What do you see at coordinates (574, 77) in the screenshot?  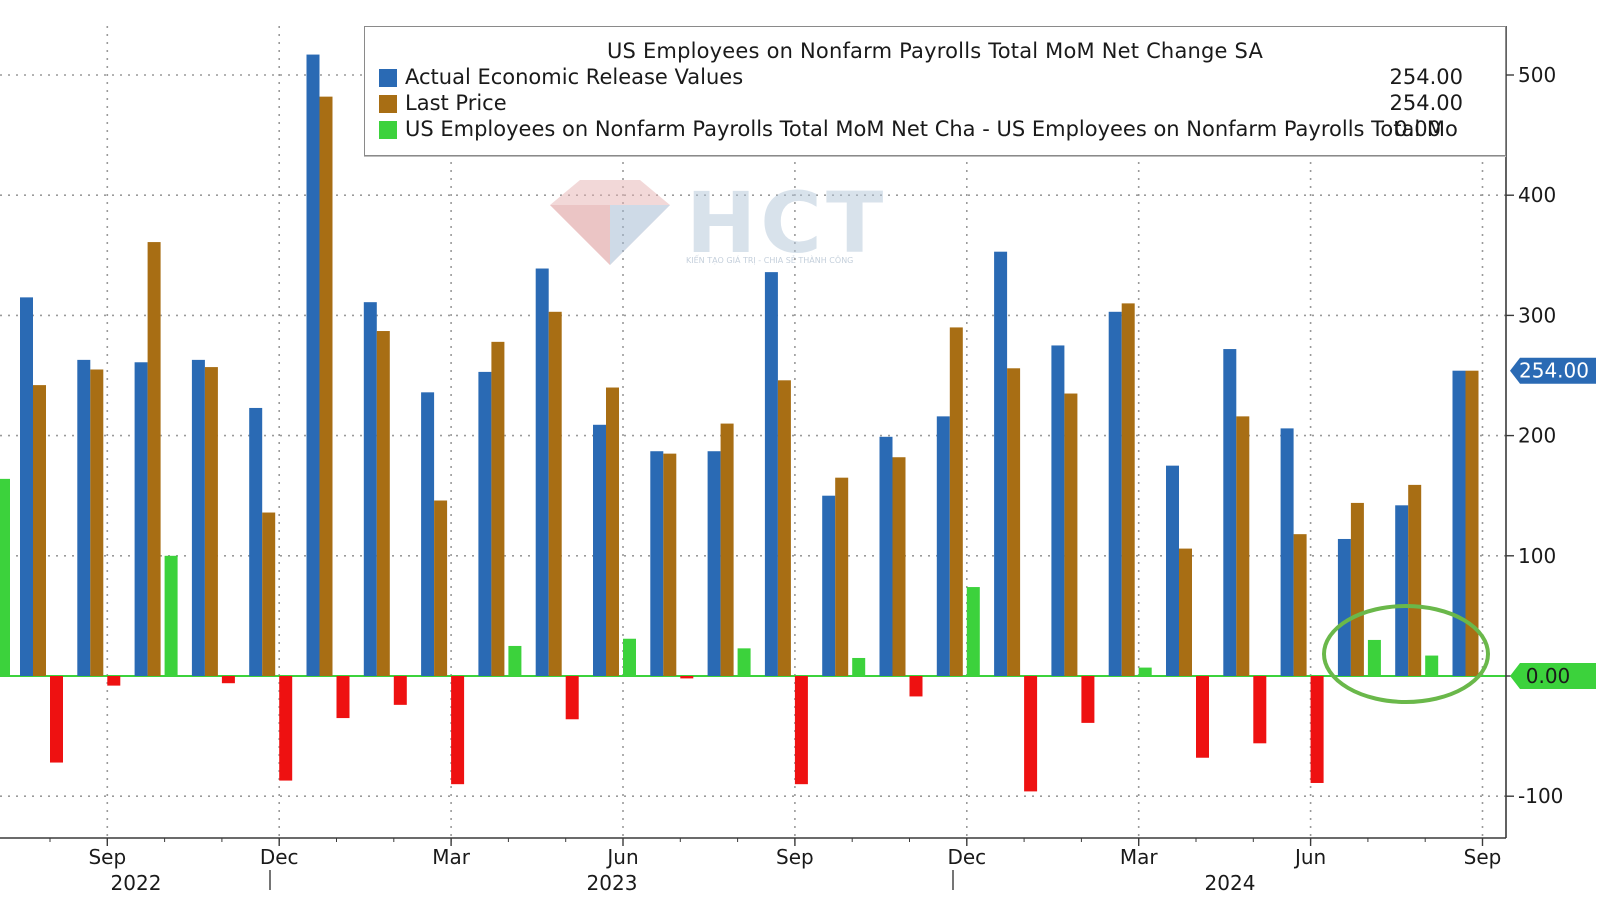 I see `legend-label-actual: Actual Economic Release Values` at bounding box center [574, 77].